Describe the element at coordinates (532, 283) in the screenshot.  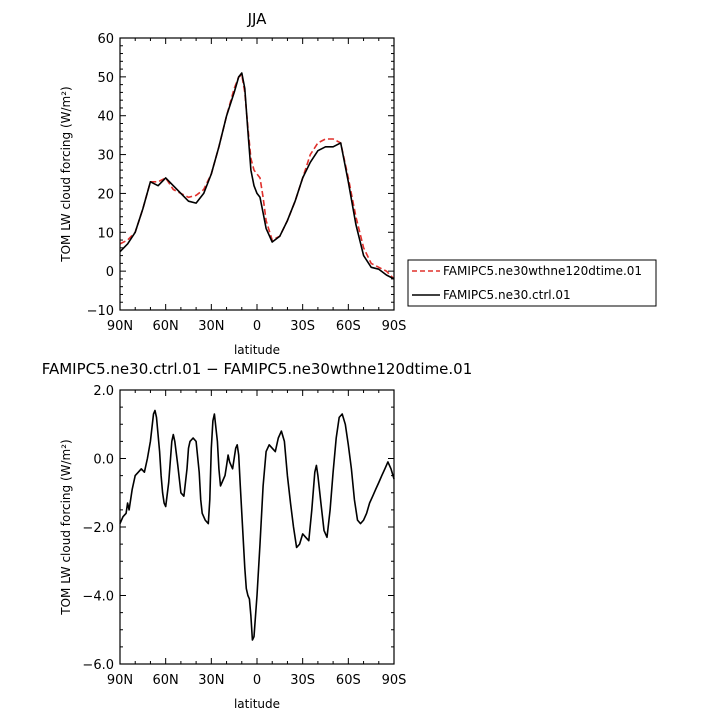
I see `legend-box` at that location.